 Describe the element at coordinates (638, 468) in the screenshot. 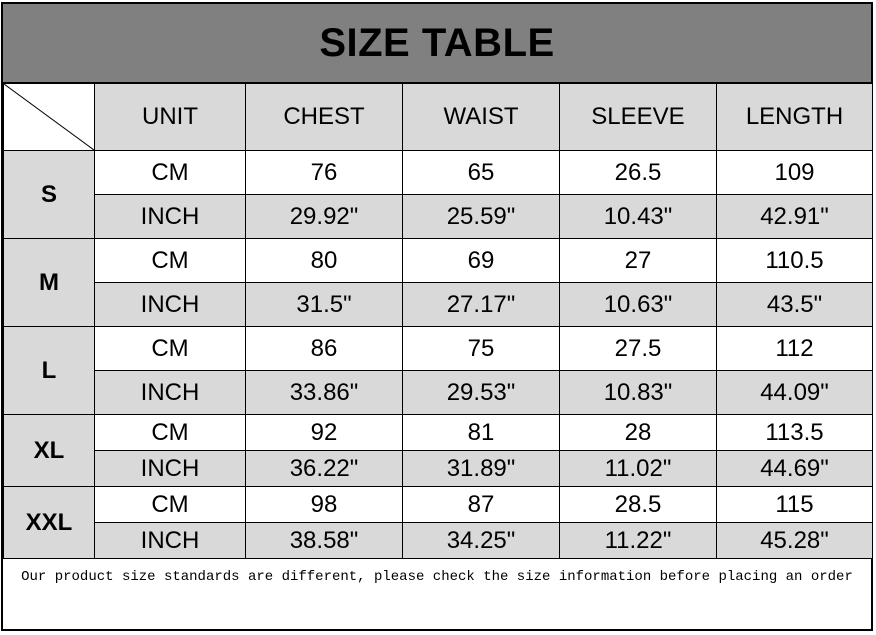

I see `measurement-cell: 11.02"` at that location.